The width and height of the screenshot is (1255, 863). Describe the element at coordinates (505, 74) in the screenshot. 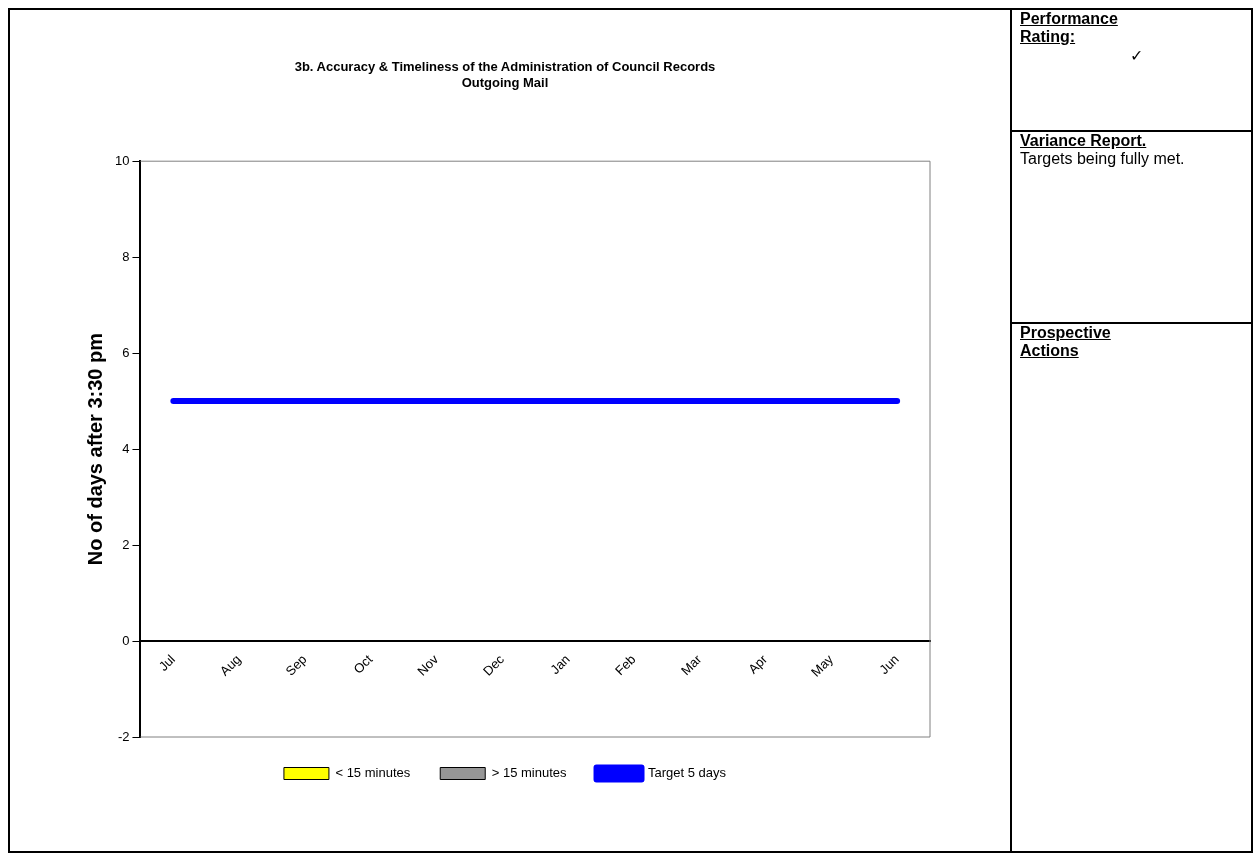

I see `chart-title: 3b. Accuracy & Timeliness of the Administration of Council Records Outgoing Mail` at that location.